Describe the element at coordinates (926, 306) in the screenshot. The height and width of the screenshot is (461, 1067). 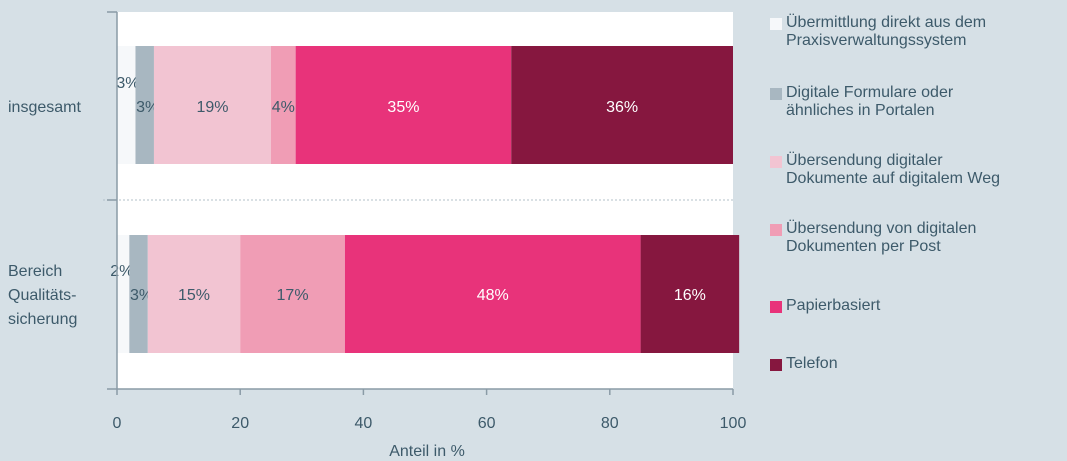
I see `legend-label: Papierbasiert` at that location.